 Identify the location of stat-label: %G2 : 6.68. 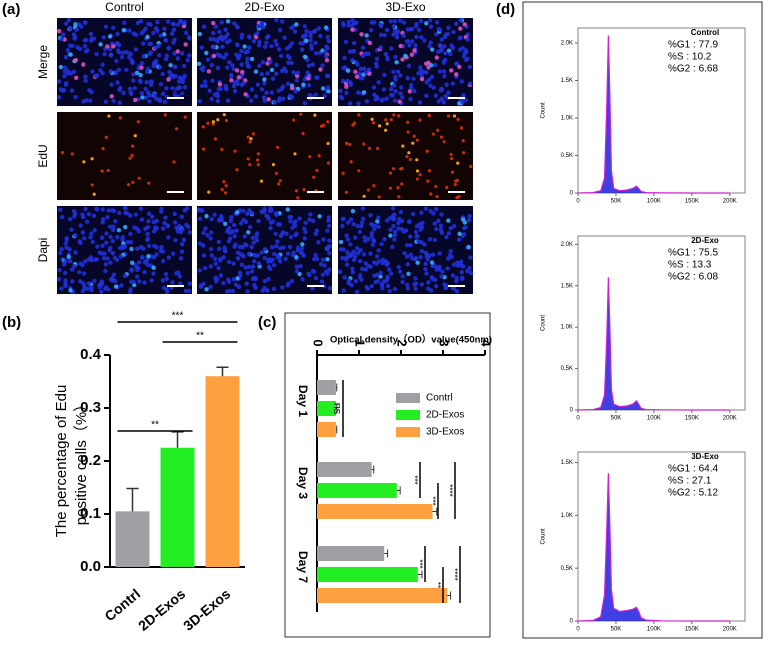
(693, 69).